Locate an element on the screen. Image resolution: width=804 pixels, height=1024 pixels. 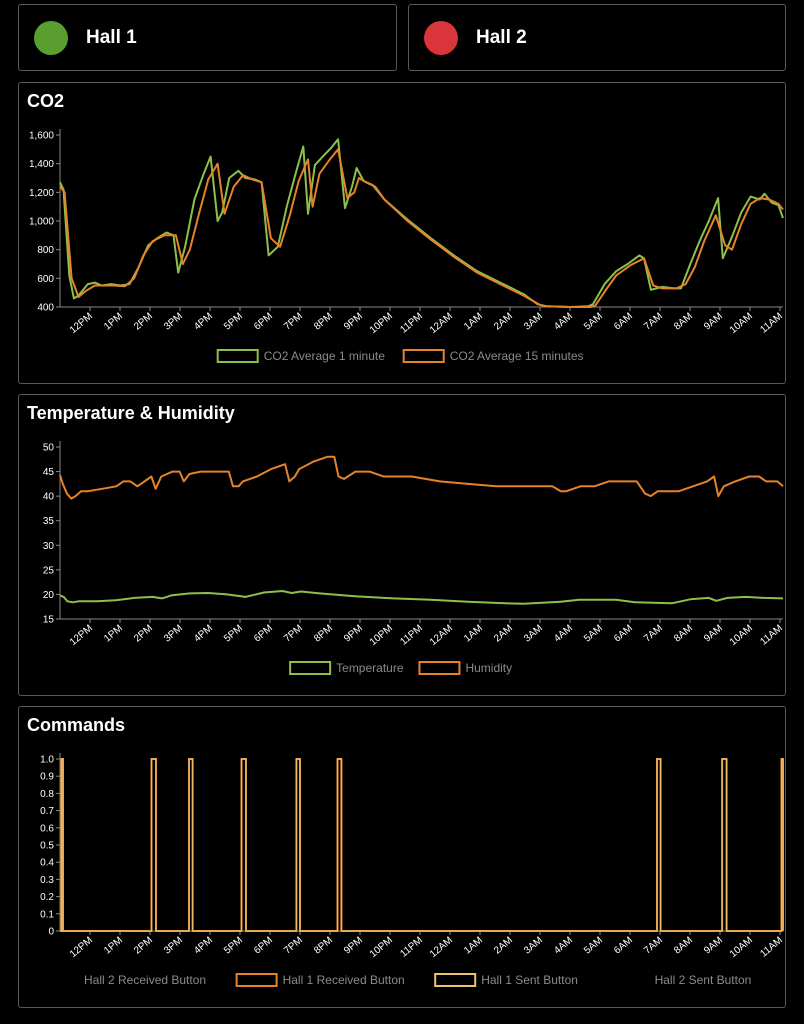
y-tick-label: 0 is located at coordinates (51, 932).